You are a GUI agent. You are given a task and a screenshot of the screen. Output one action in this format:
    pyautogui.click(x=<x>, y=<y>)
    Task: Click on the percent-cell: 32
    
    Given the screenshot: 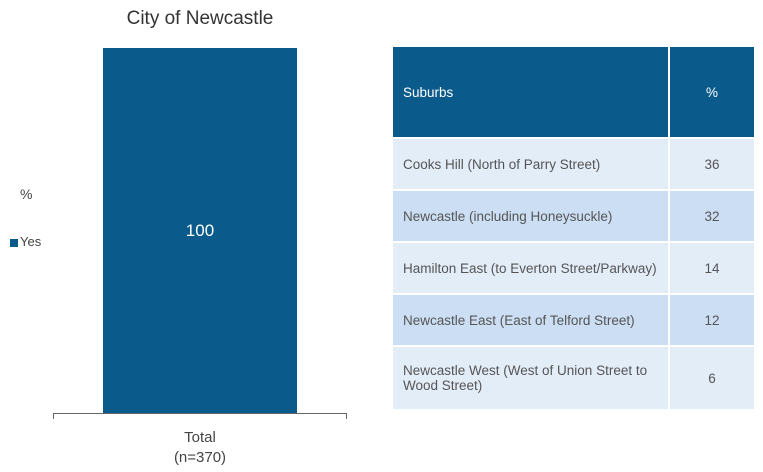 What is the action you would take?
    pyautogui.click(x=711, y=215)
    